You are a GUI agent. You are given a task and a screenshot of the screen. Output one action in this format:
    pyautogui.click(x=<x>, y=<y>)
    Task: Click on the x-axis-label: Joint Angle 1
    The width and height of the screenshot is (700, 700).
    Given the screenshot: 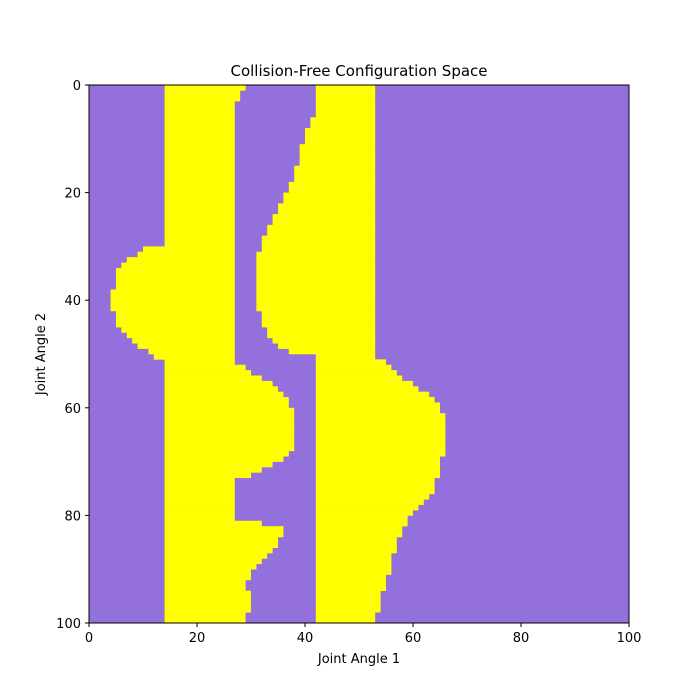 What is the action you would take?
    pyautogui.click(x=358, y=659)
    